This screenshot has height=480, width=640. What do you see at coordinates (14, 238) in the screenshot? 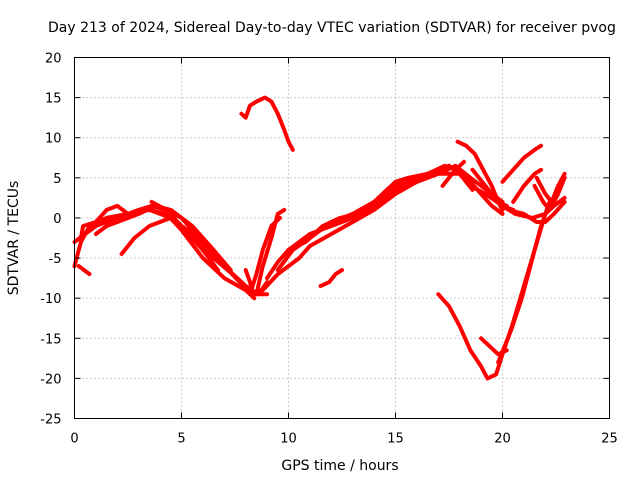
I see `y-axis-title: SDTVAR / TECUs` at bounding box center [14, 238].